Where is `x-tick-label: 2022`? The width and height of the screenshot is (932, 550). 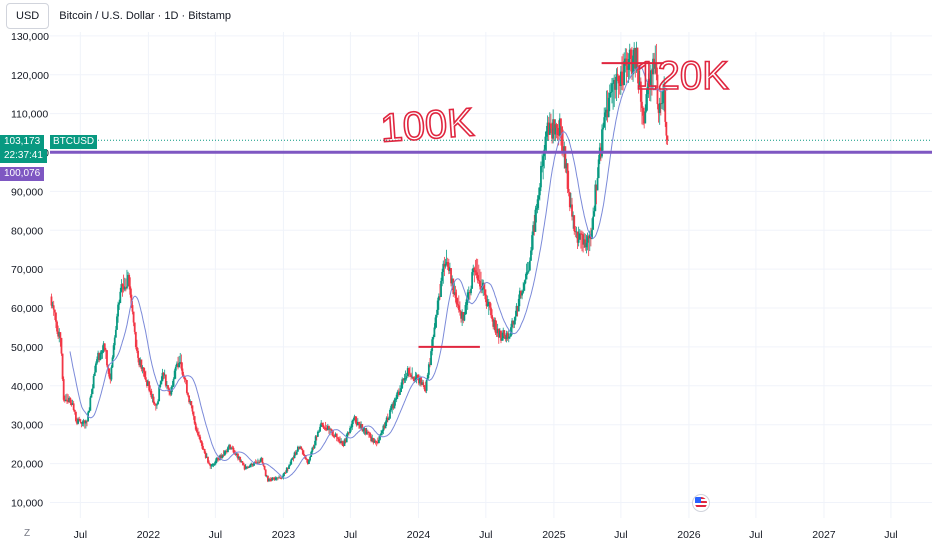
x-tick-label: 2022 is located at coordinates (149, 535).